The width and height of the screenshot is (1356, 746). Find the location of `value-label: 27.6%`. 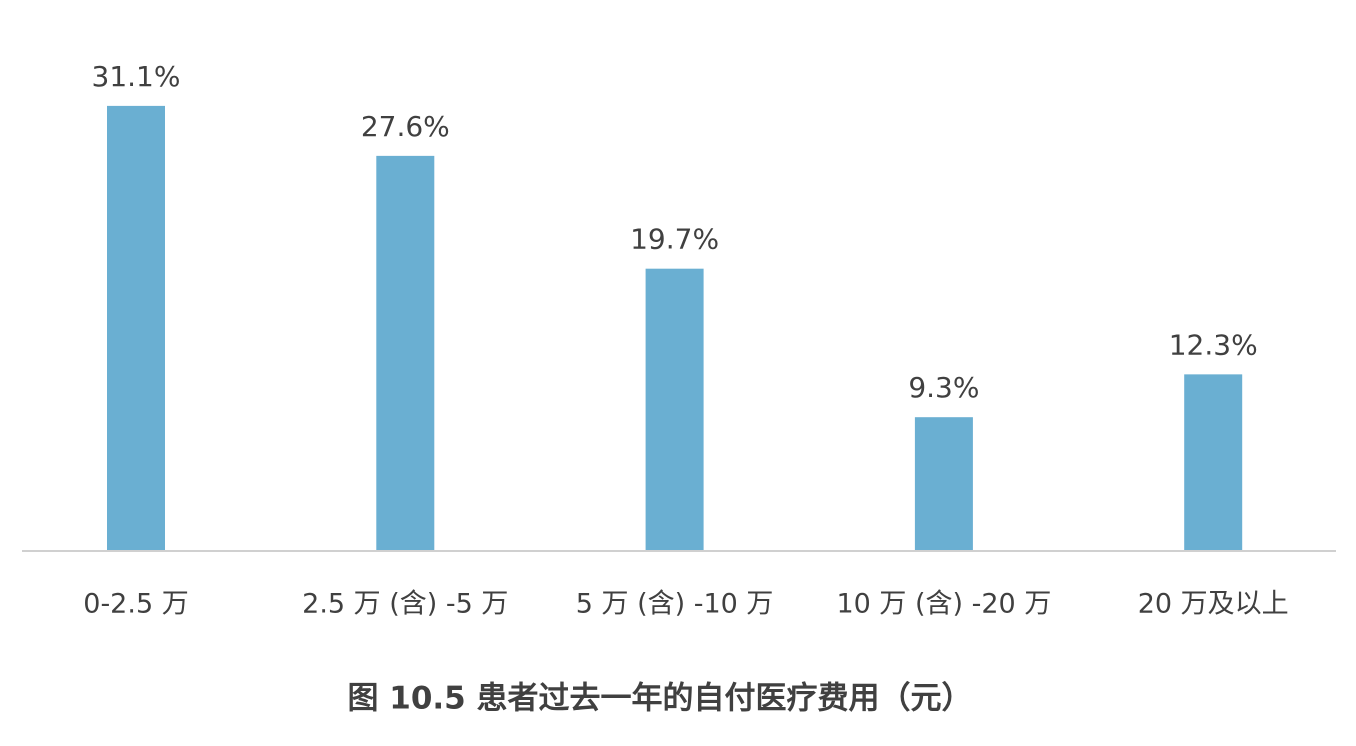

value-label: 27.6% is located at coordinates (405, 126).